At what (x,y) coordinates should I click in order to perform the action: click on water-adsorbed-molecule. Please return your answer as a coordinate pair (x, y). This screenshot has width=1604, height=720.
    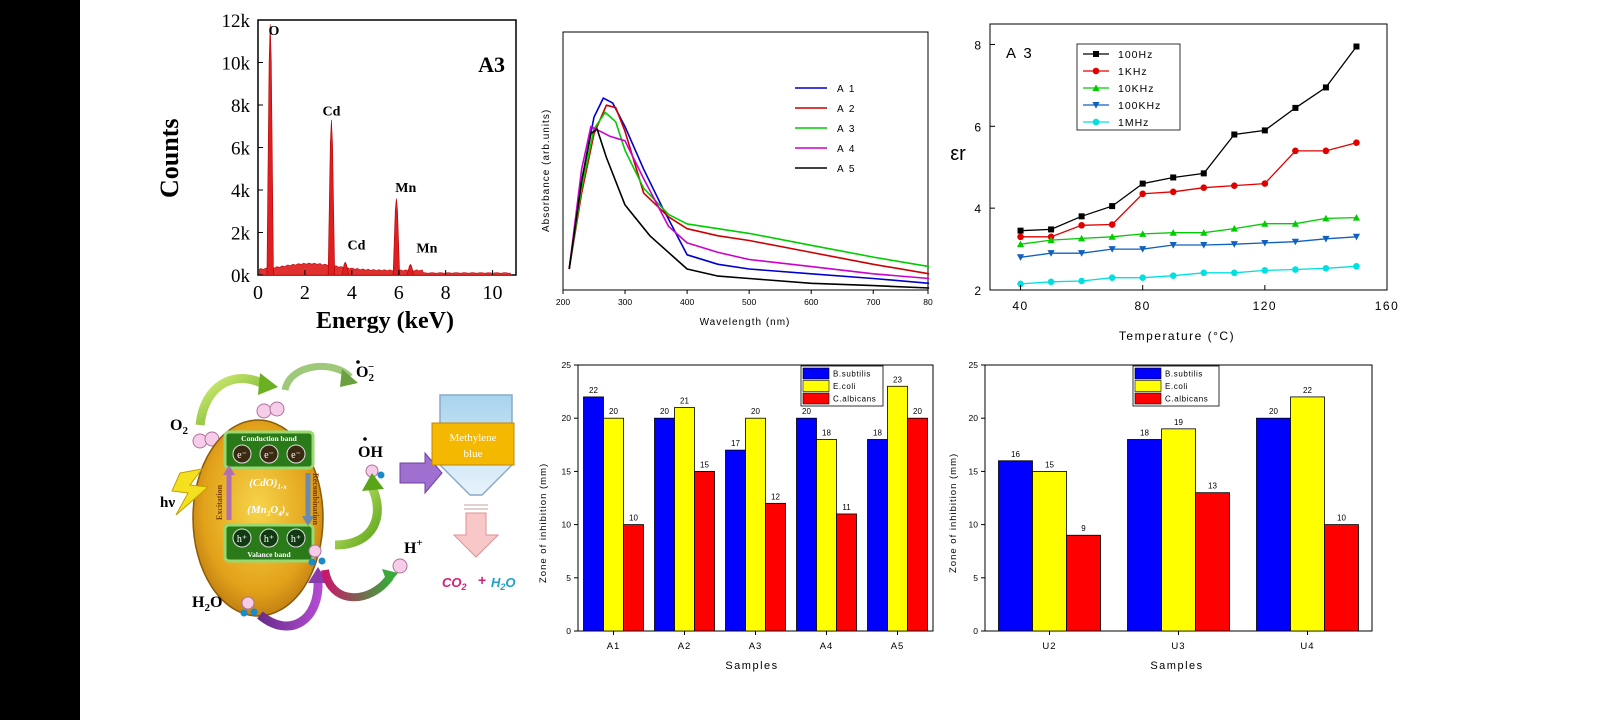
    Looking at the image, I should click on (322, 561).